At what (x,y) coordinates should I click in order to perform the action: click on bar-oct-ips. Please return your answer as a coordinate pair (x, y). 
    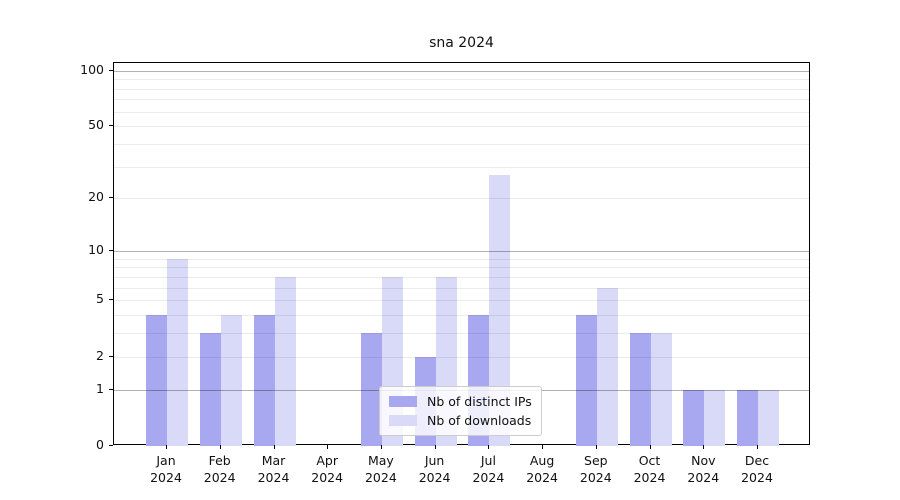
    Looking at the image, I should click on (640, 389).